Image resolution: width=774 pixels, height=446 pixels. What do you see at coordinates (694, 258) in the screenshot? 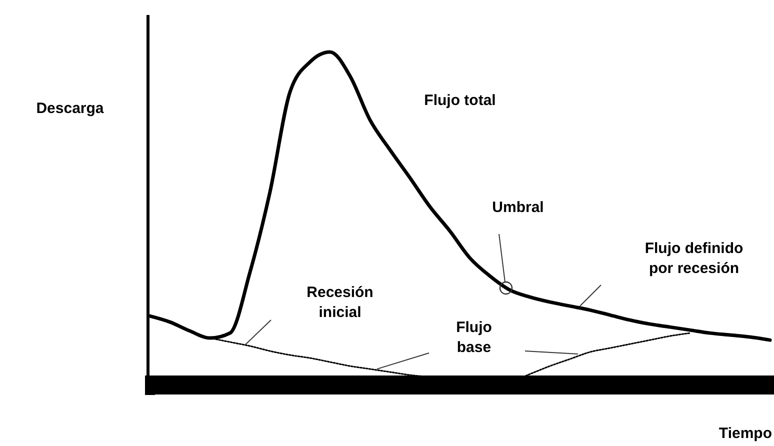
I see `annotation: Flujo definido por recesión` at bounding box center [694, 258].